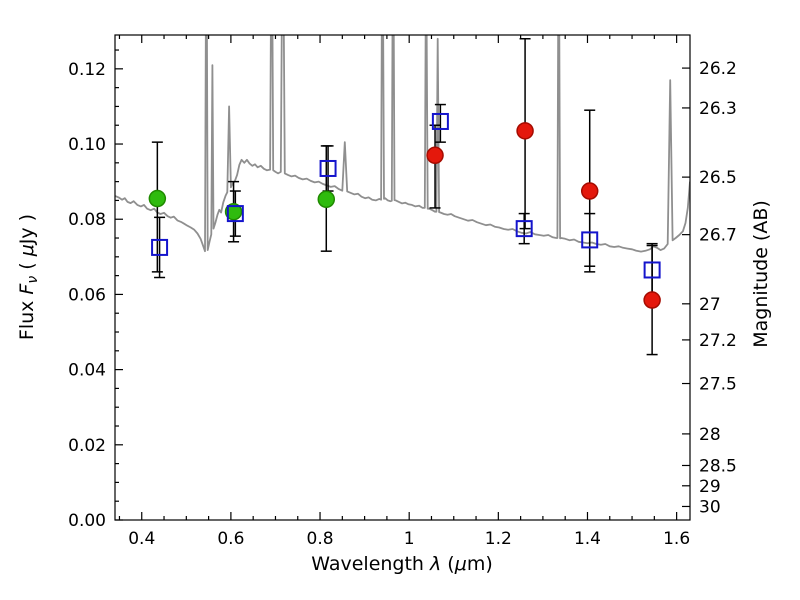 This screenshot has height=600, width=800. I want to click on y-tick-label: 0.08, so click(87, 220).